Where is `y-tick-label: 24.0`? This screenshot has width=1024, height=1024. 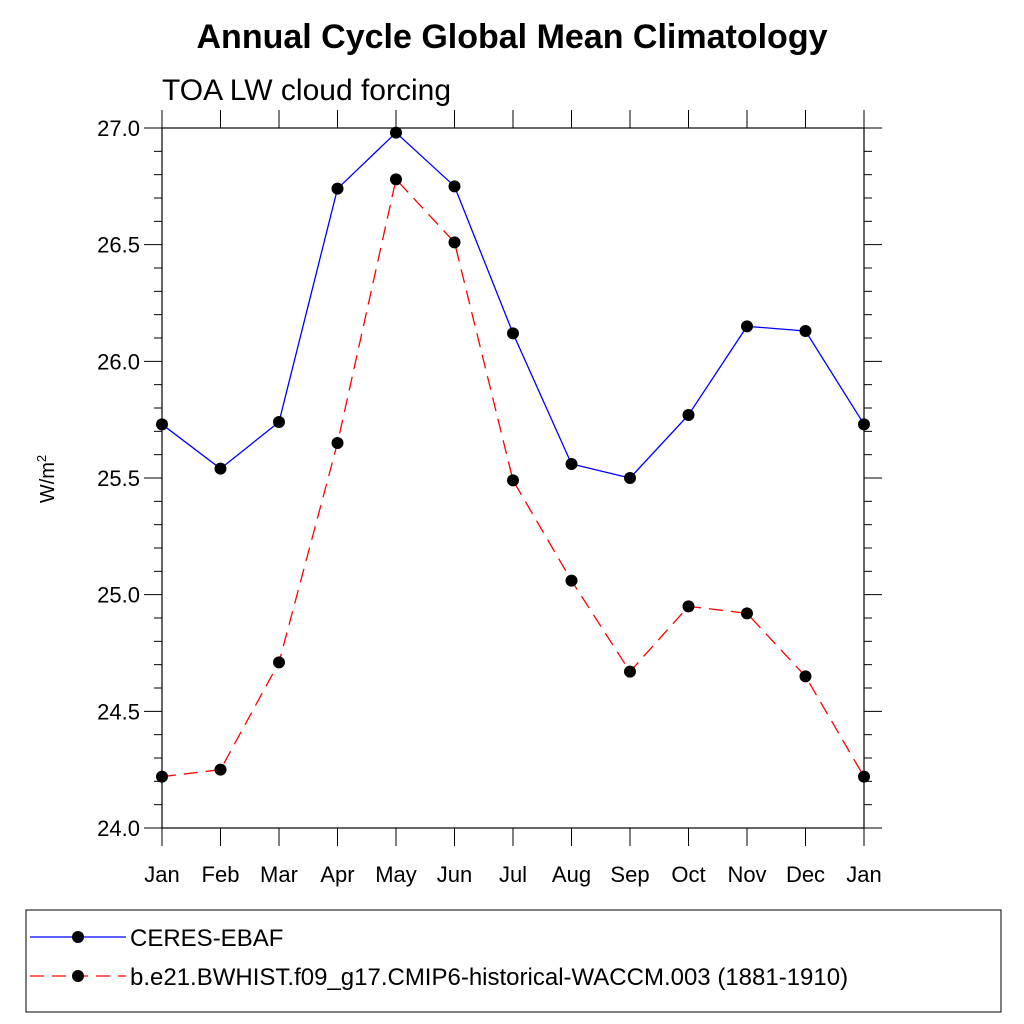 y-tick-label: 24.0 is located at coordinates (118, 828).